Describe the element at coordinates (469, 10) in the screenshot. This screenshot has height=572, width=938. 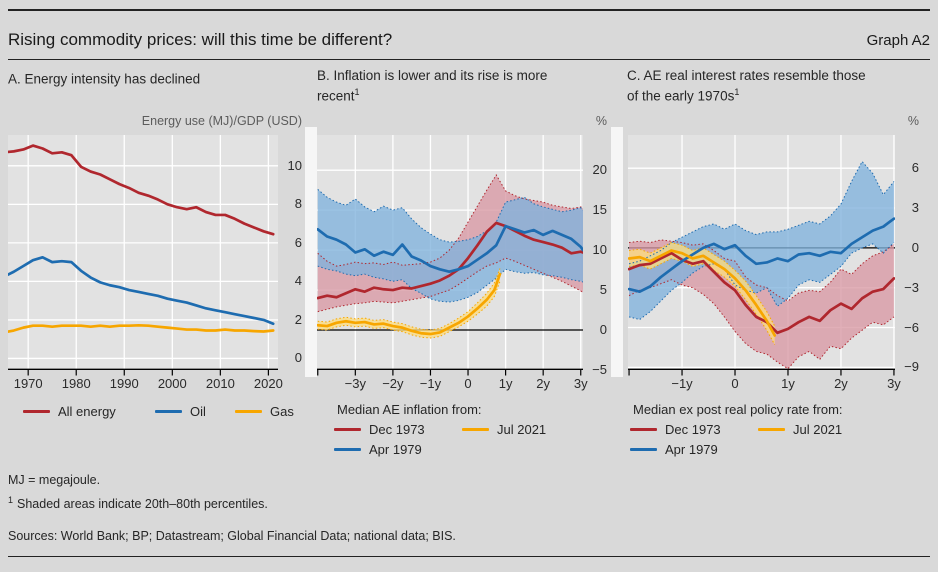
I see `top-rule` at that location.